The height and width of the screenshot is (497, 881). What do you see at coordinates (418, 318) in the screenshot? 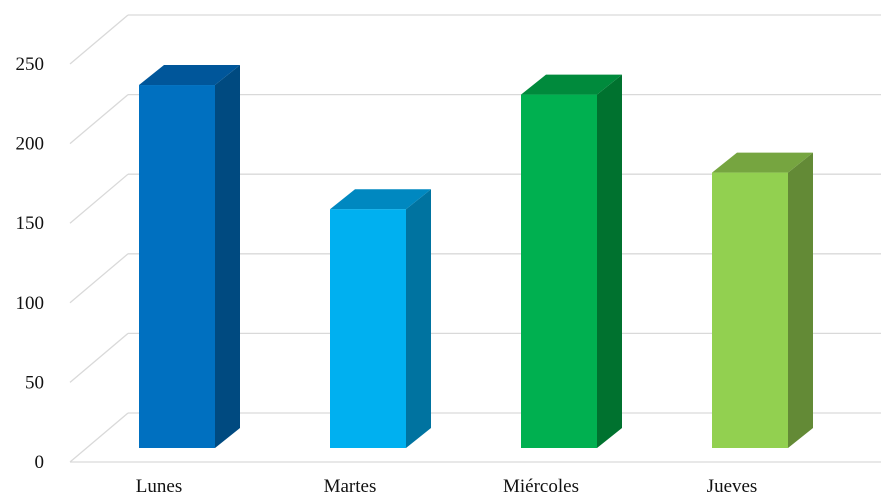
I see `bar-side-Martes` at bounding box center [418, 318].